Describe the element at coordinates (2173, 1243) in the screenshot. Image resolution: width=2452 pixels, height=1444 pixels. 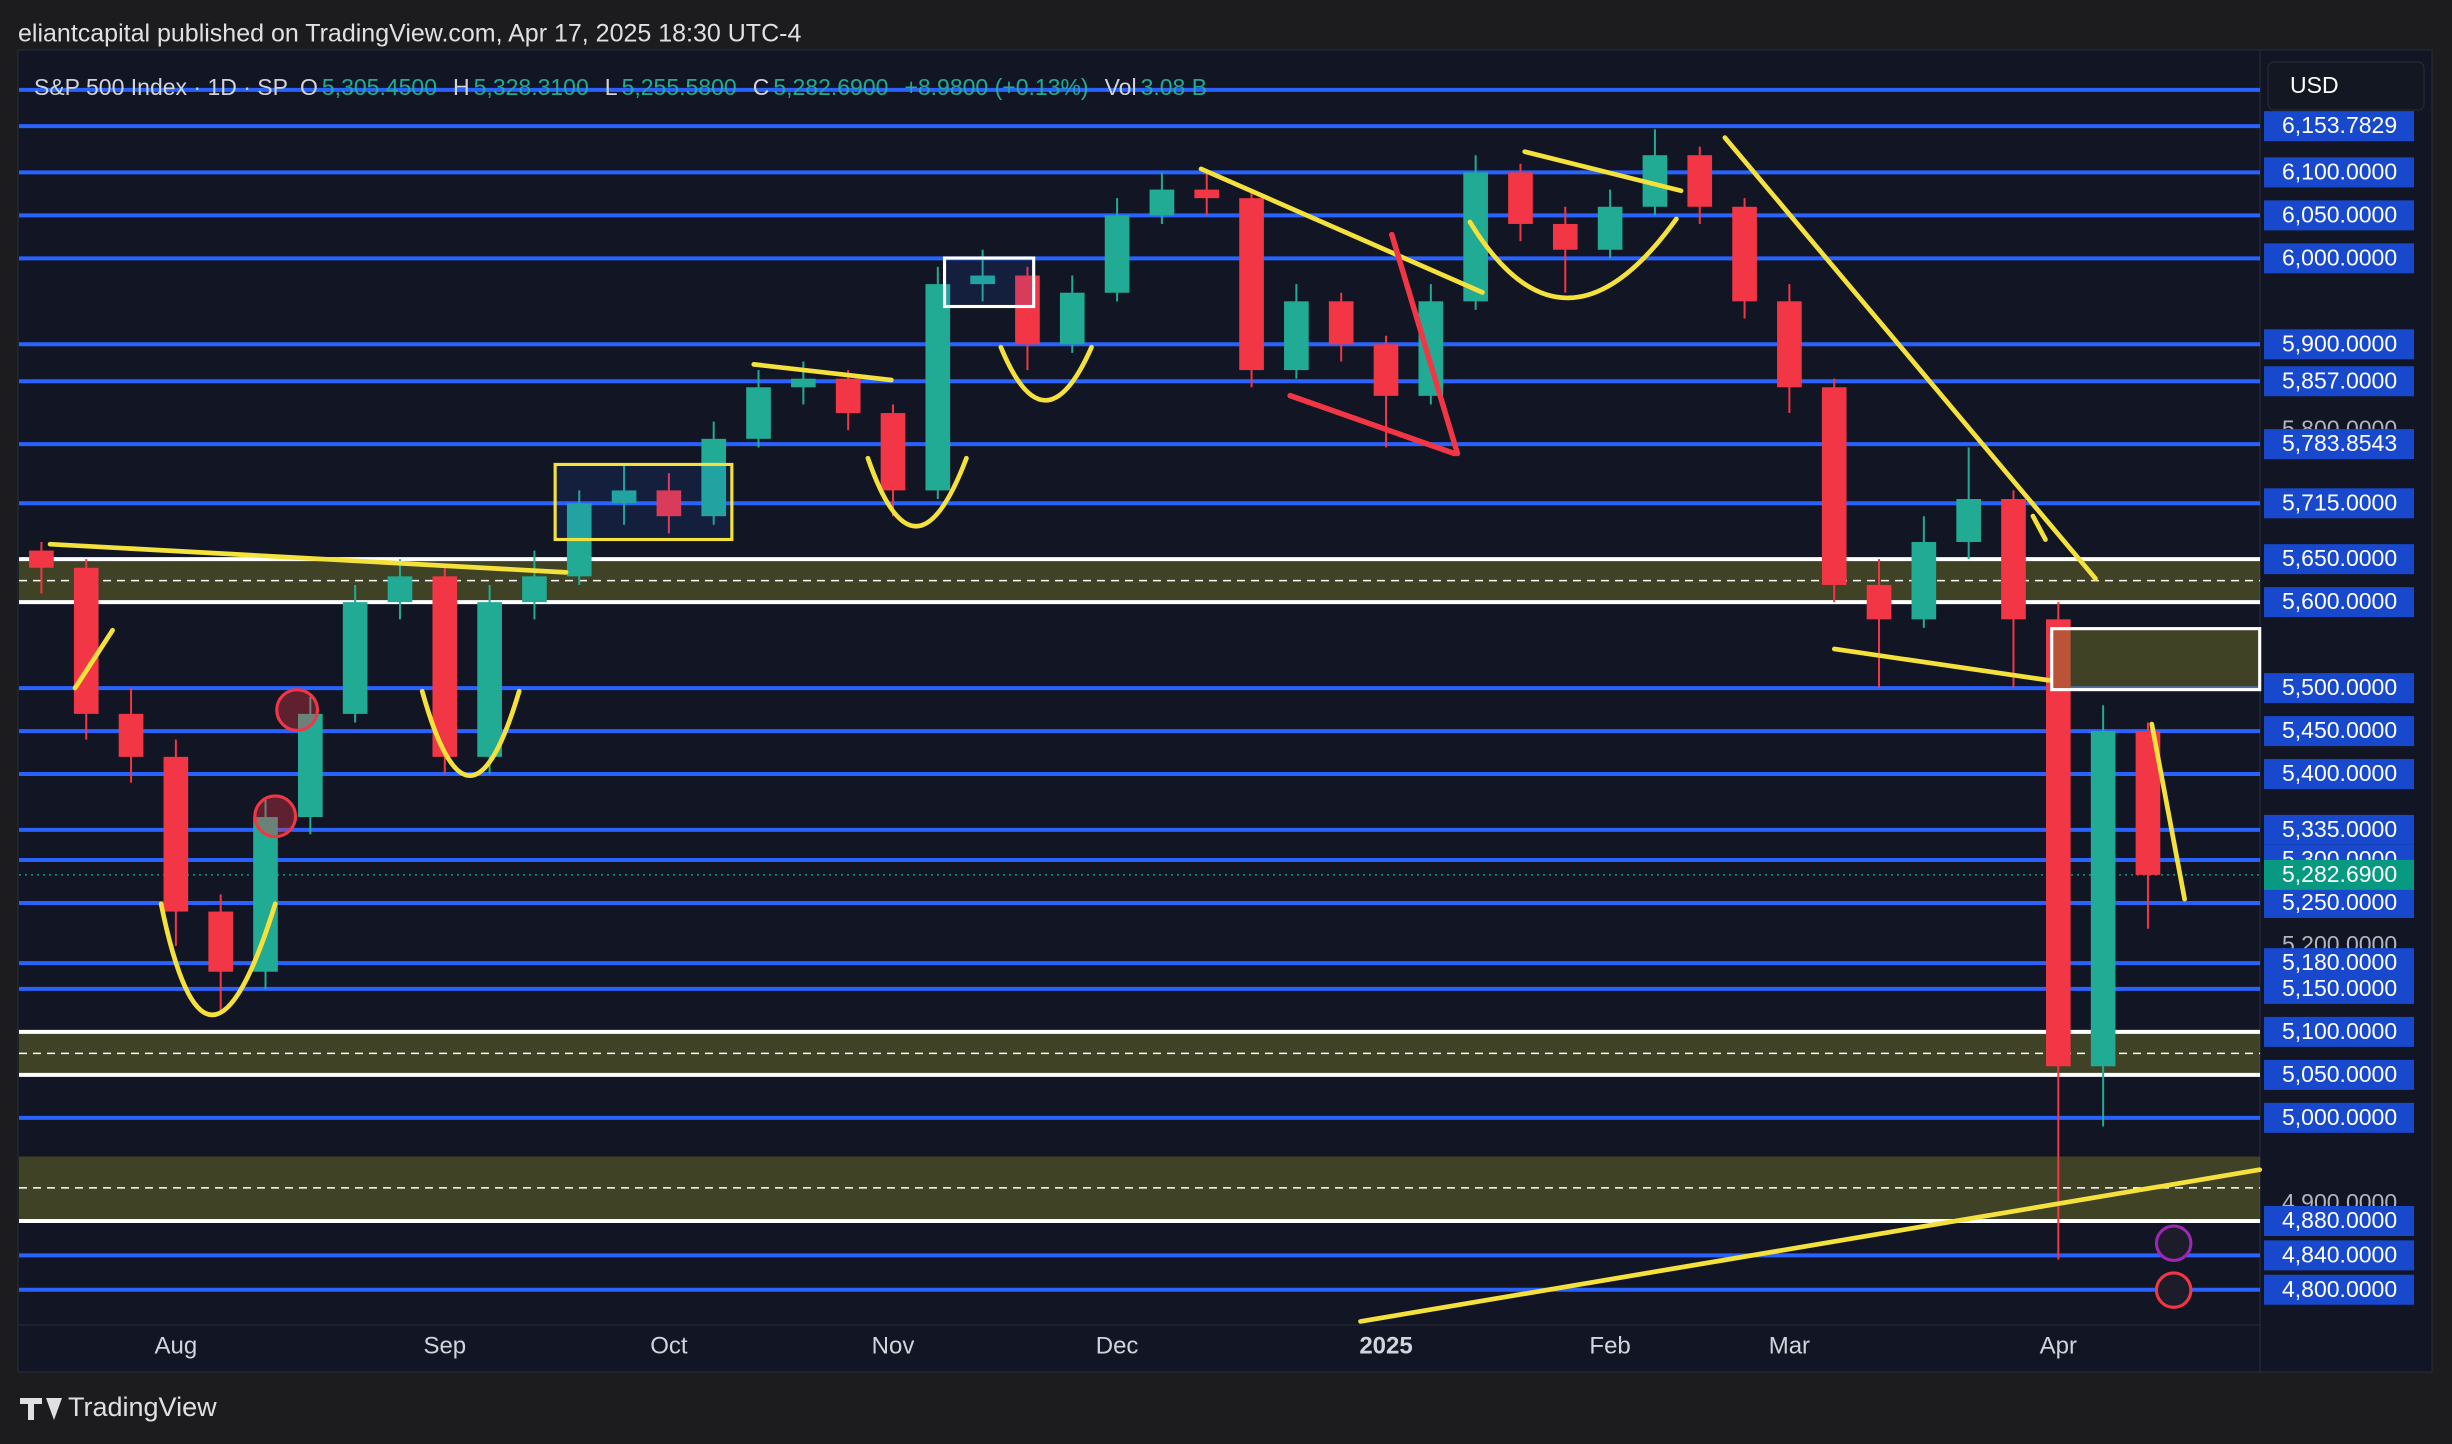
I see `event-icon` at that location.